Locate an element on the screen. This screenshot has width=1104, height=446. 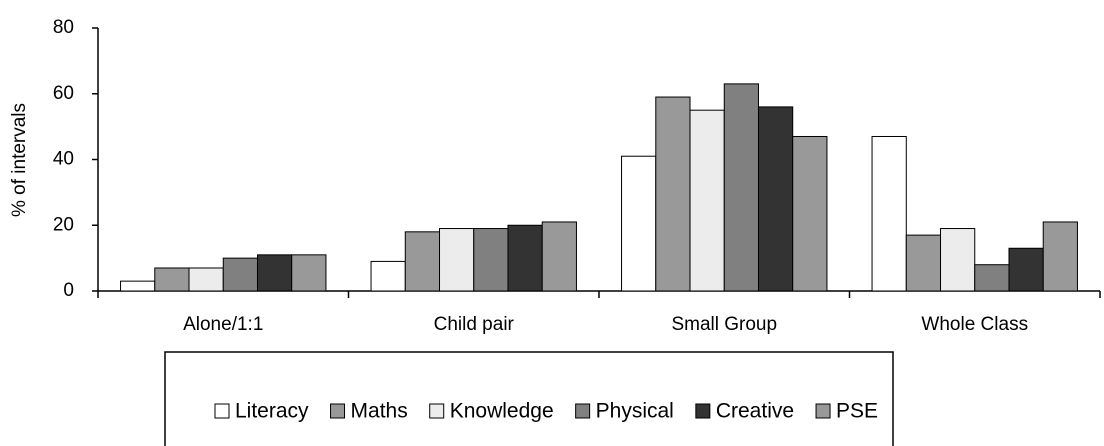
y-tick-label: 60 is located at coordinates (63, 93).